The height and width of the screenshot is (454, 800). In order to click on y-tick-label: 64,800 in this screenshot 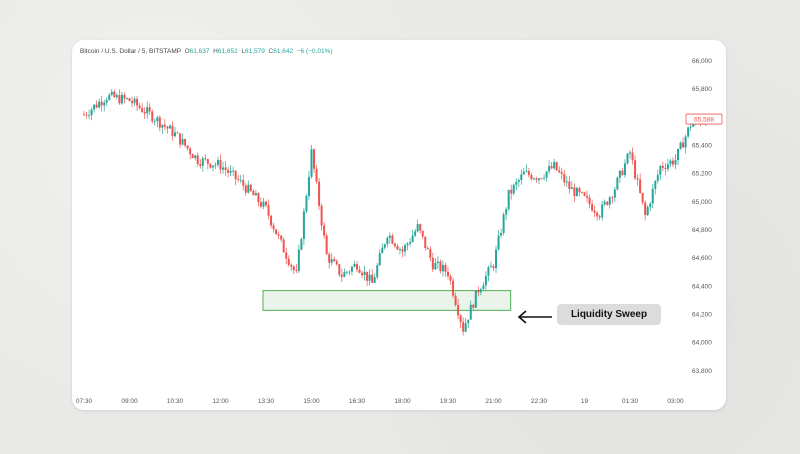, I will do `click(702, 230)`.